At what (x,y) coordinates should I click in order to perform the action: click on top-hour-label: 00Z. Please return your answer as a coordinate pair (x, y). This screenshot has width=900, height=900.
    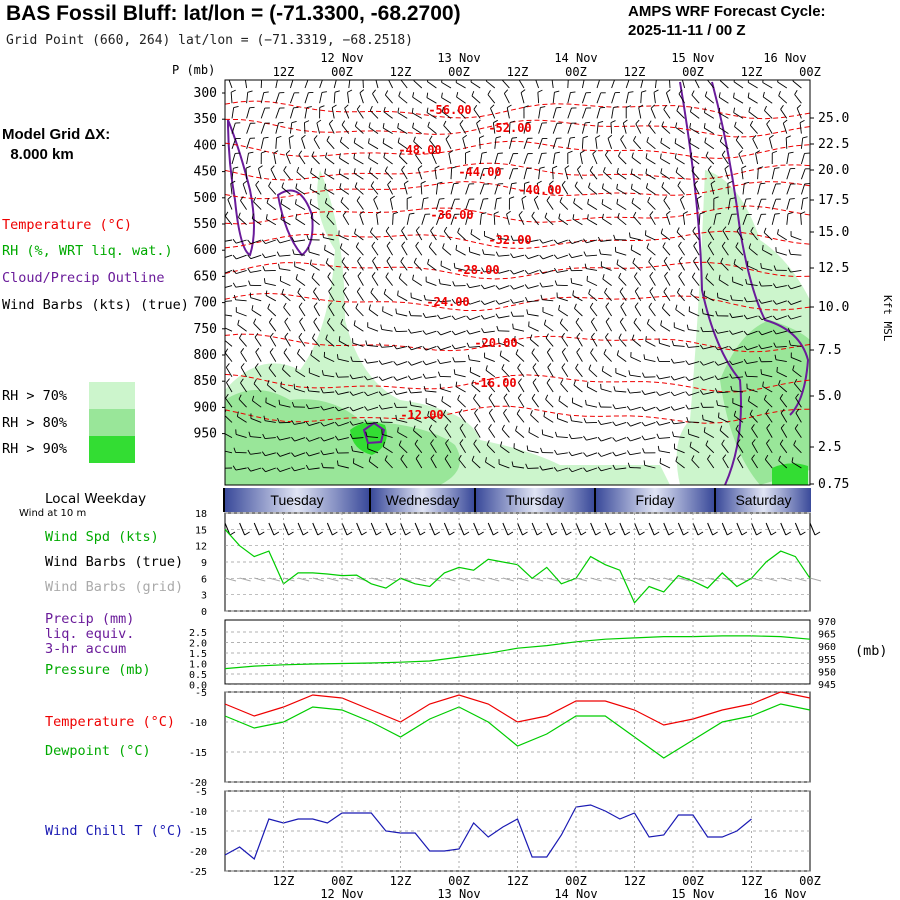
    Looking at the image, I should click on (810, 72).